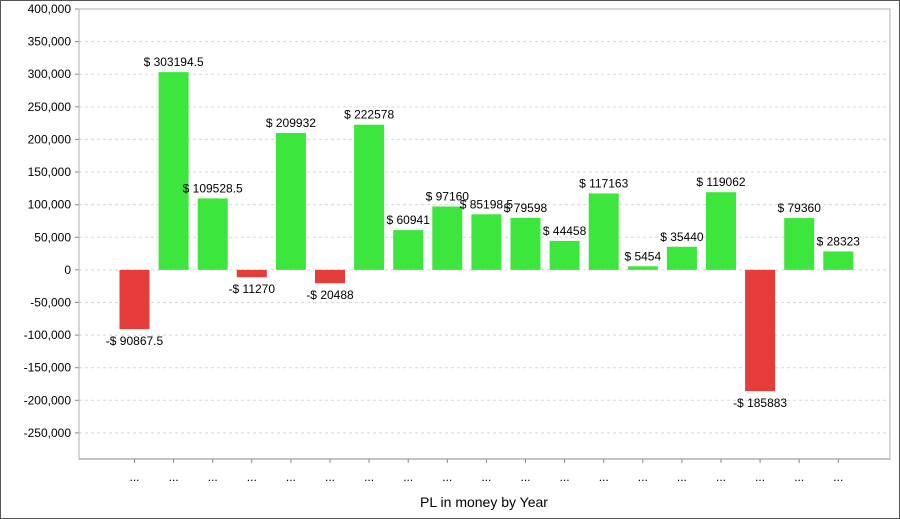 The width and height of the screenshot is (900, 519). What do you see at coordinates (682, 237) in the screenshot?
I see `data-label: $ 35440` at bounding box center [682, 237].